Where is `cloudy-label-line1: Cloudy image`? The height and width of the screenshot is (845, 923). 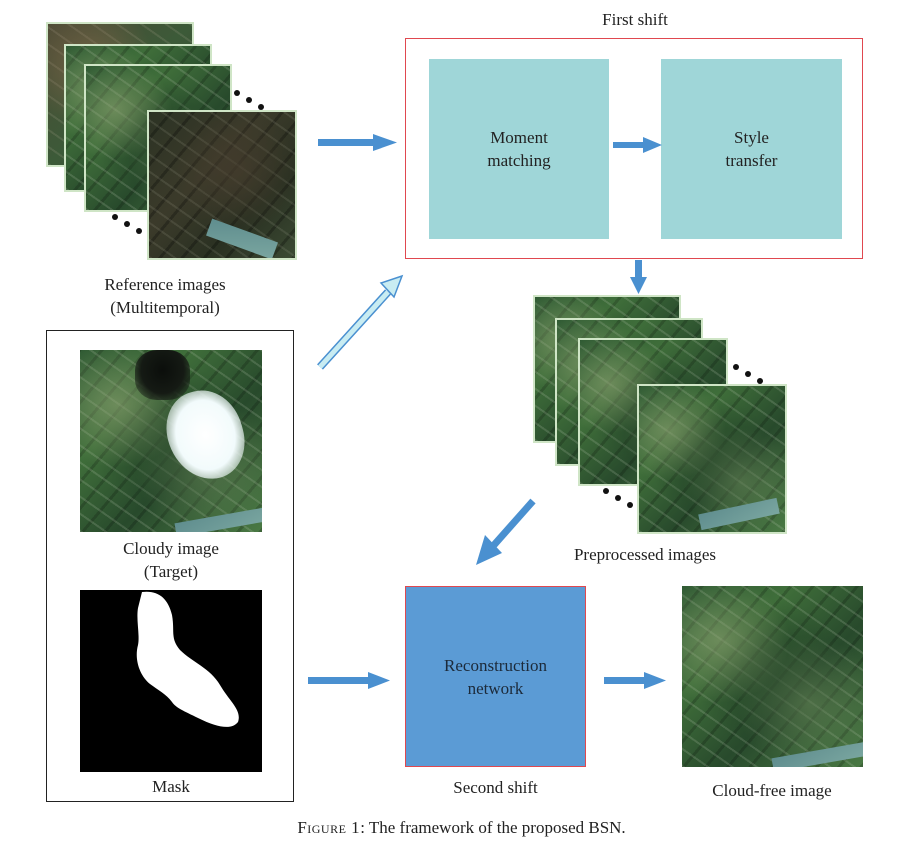 cloudy-label-line1: Cloudy image is located at coordinates (171, 548).